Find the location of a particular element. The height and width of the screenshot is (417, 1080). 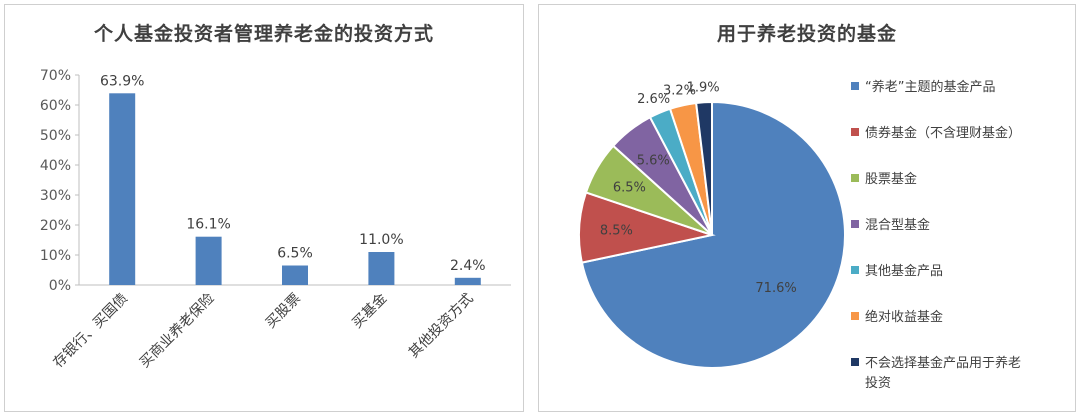

y-tick-label: 50% is located at coordinates (55, 136).